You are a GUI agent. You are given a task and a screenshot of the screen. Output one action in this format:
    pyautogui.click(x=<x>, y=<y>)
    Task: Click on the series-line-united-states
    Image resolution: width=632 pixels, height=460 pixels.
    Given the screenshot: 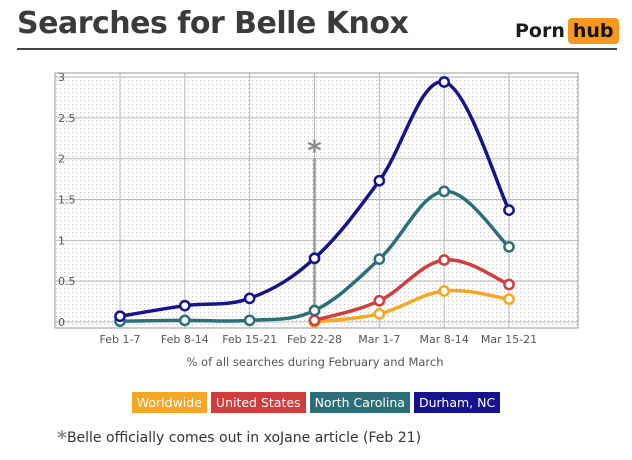 What is the action you would take?
    pyautogui.click(x=411, y=290)
    